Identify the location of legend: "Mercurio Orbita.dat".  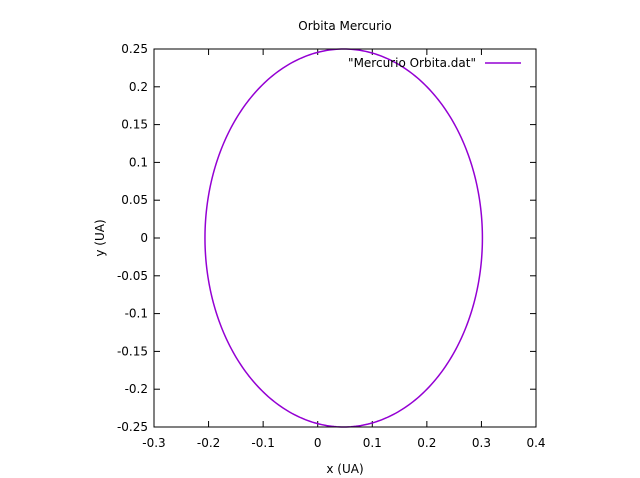
(434, 63).